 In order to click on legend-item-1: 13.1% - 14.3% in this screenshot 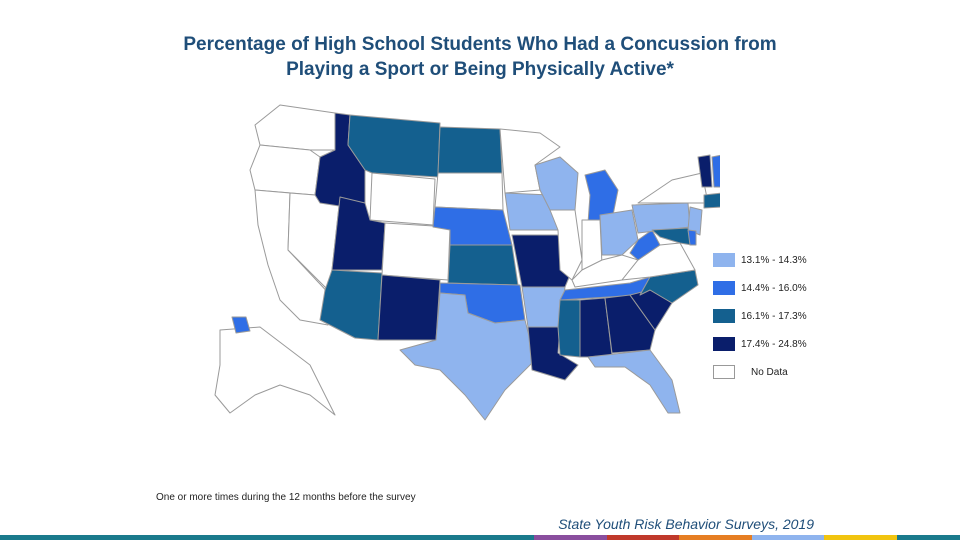, I will do `click(760, 260)`.